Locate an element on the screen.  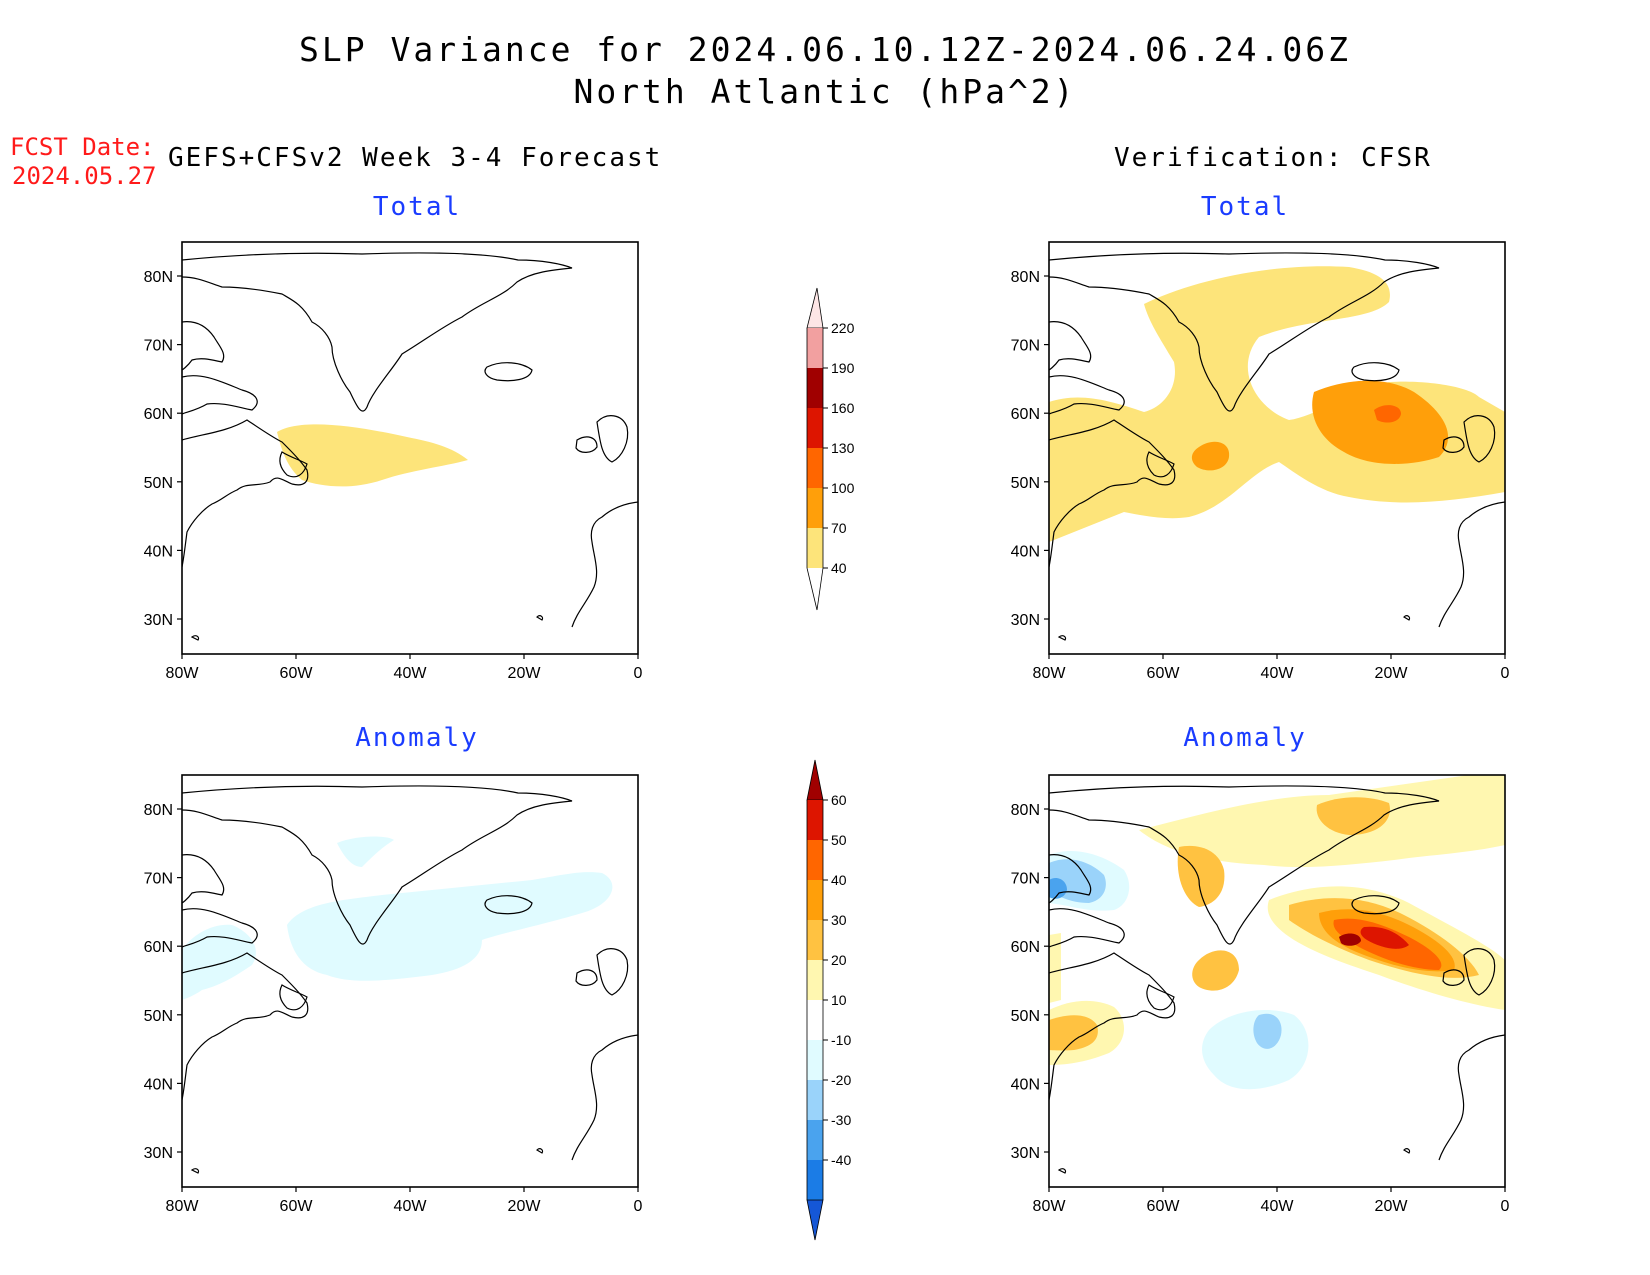
verification-total-title: Total is located at coordinates (1245, 207).